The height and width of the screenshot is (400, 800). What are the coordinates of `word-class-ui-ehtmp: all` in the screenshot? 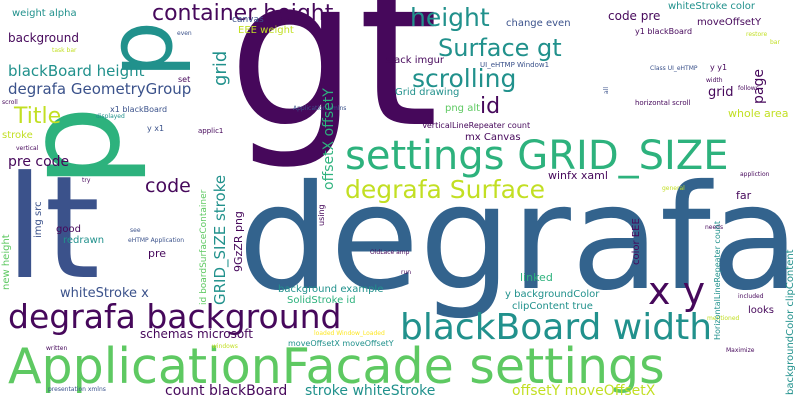 It's located at (607, 90).